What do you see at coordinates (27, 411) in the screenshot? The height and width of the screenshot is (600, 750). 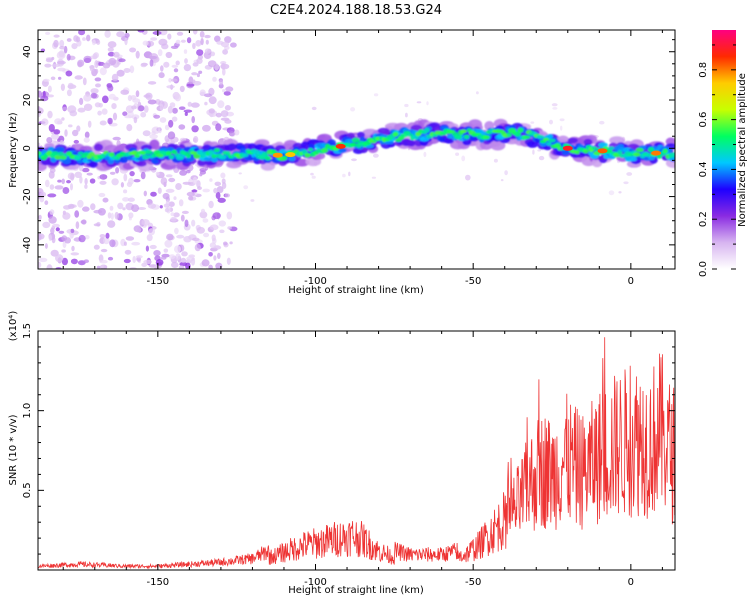 I see `y-tick-label: 1.0` at bounding box center [27, 411].